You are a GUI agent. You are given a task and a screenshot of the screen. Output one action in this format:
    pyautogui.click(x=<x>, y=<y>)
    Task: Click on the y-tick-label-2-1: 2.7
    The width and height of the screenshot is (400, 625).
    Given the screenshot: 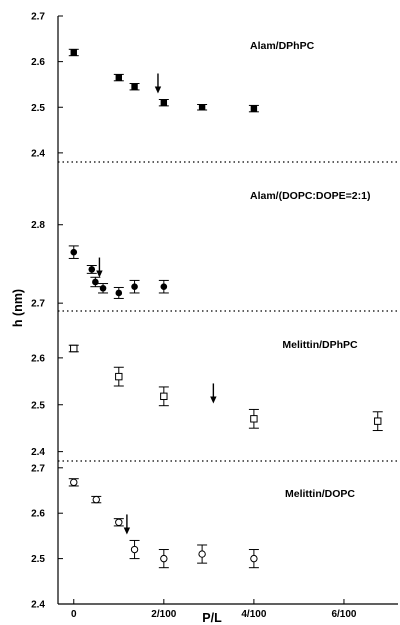 What is the action you would take?
    pyautogui.click(x=38, y=304)
    